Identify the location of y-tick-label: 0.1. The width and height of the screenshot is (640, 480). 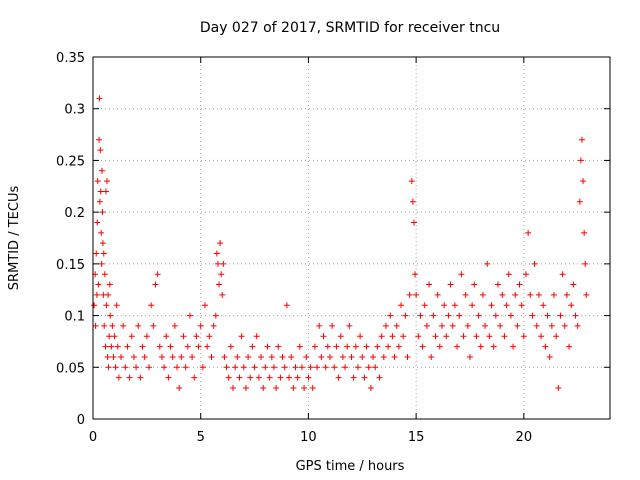
(74, 317).